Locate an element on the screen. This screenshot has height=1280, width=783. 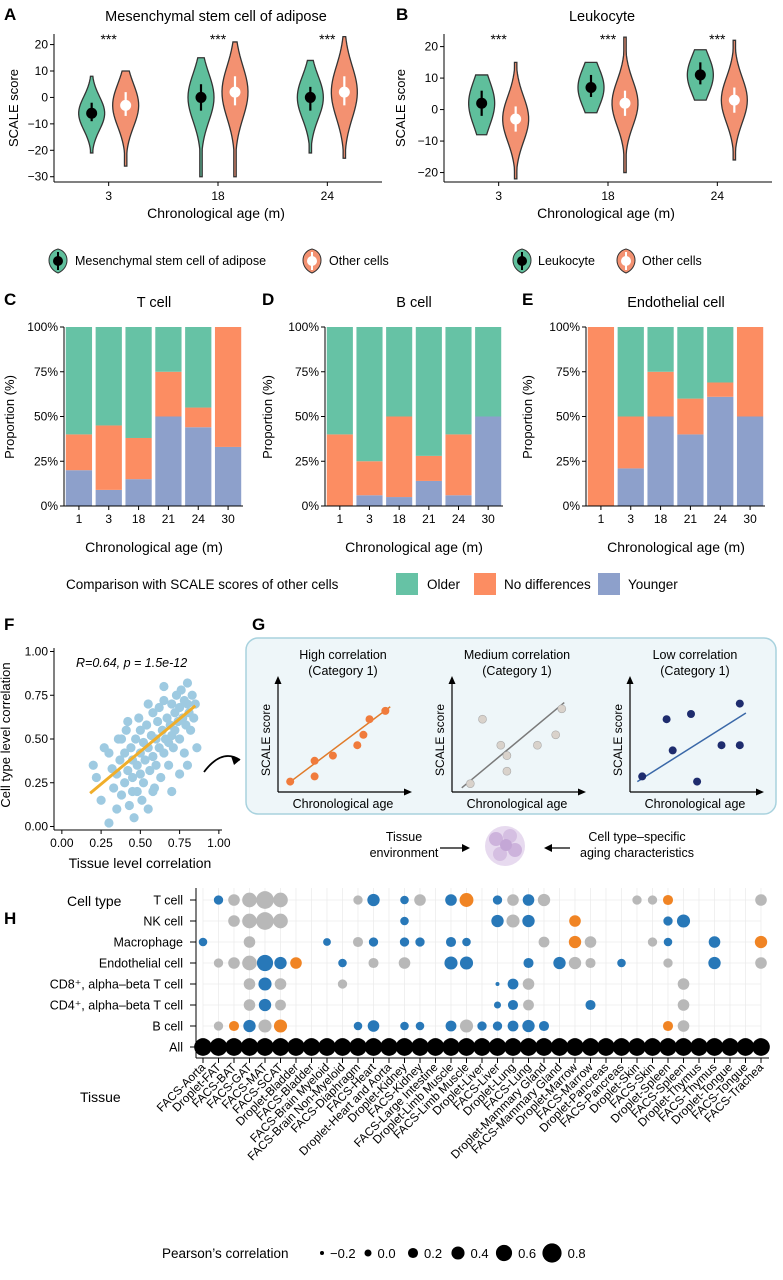
panel-a-legend-first: Mesenchymal stem cell of adipose is located at coordinates (170, 261).